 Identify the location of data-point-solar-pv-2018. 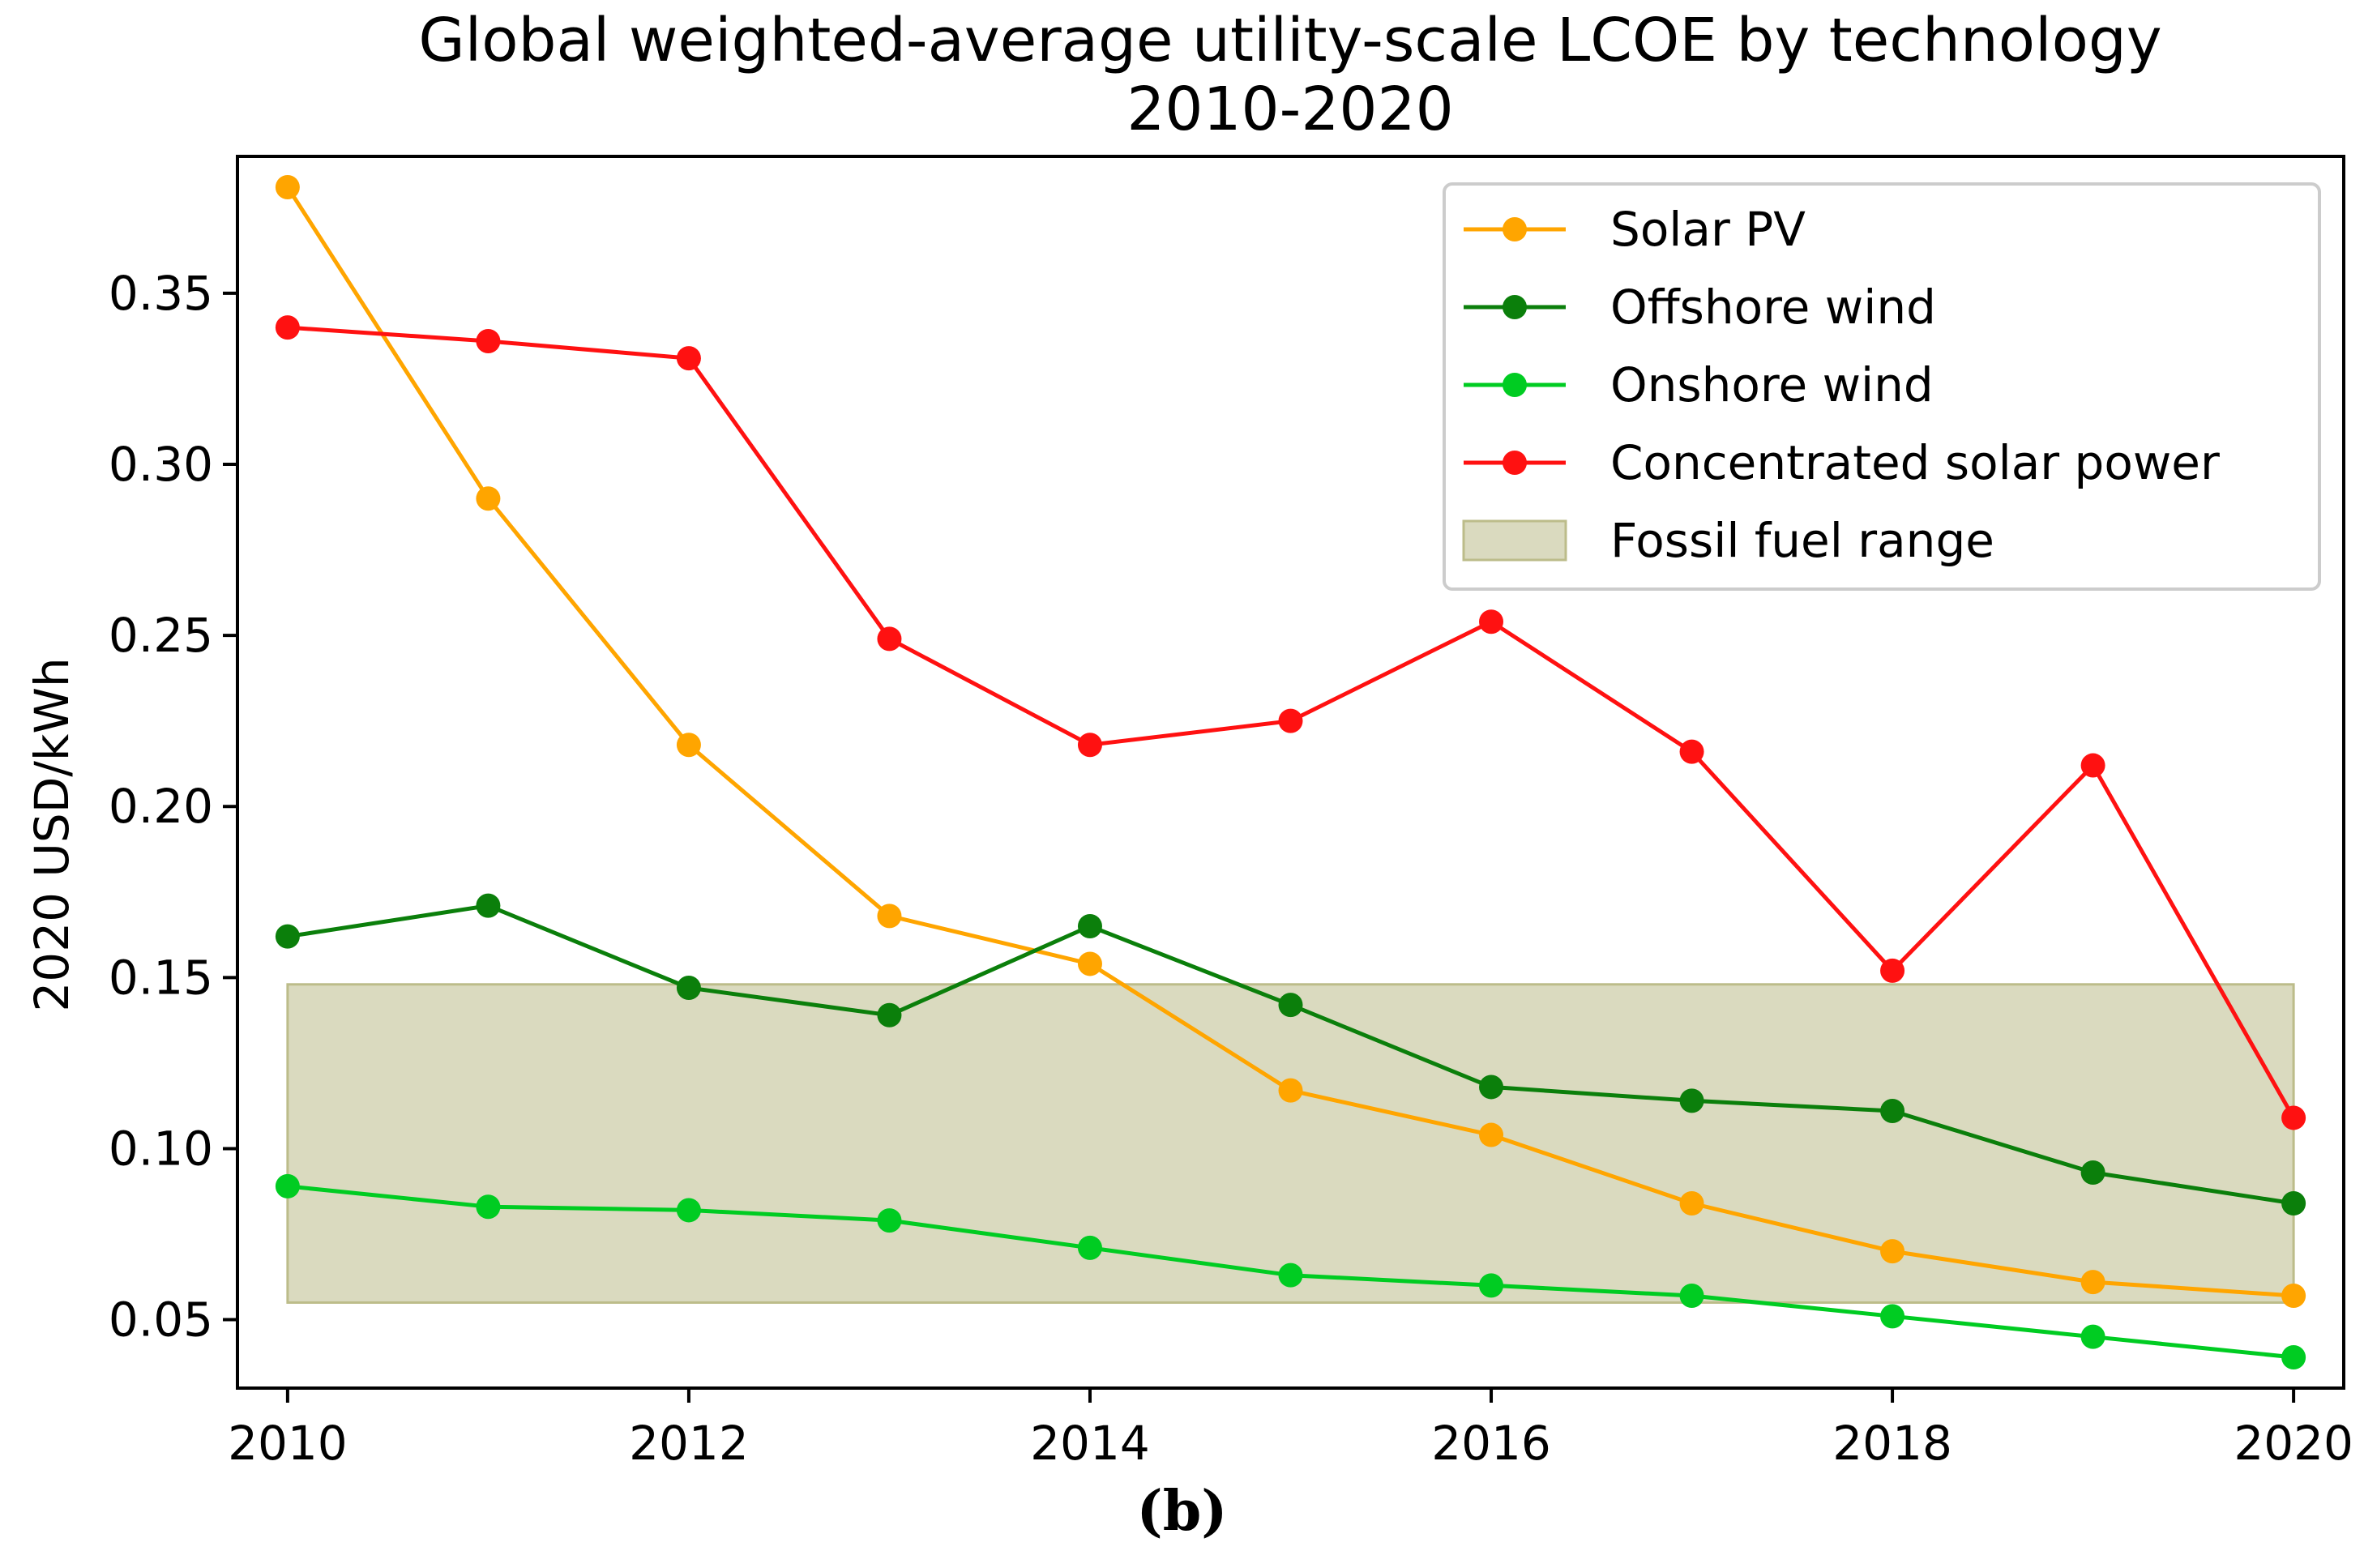
(1892, 1252).